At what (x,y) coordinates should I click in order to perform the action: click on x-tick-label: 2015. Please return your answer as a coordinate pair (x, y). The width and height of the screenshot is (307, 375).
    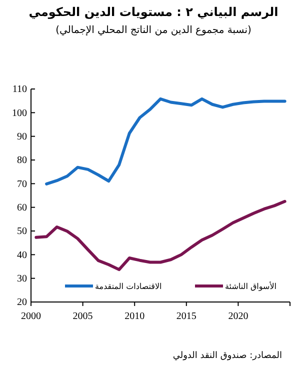
    Looking at the image, I should click on (186, 316).